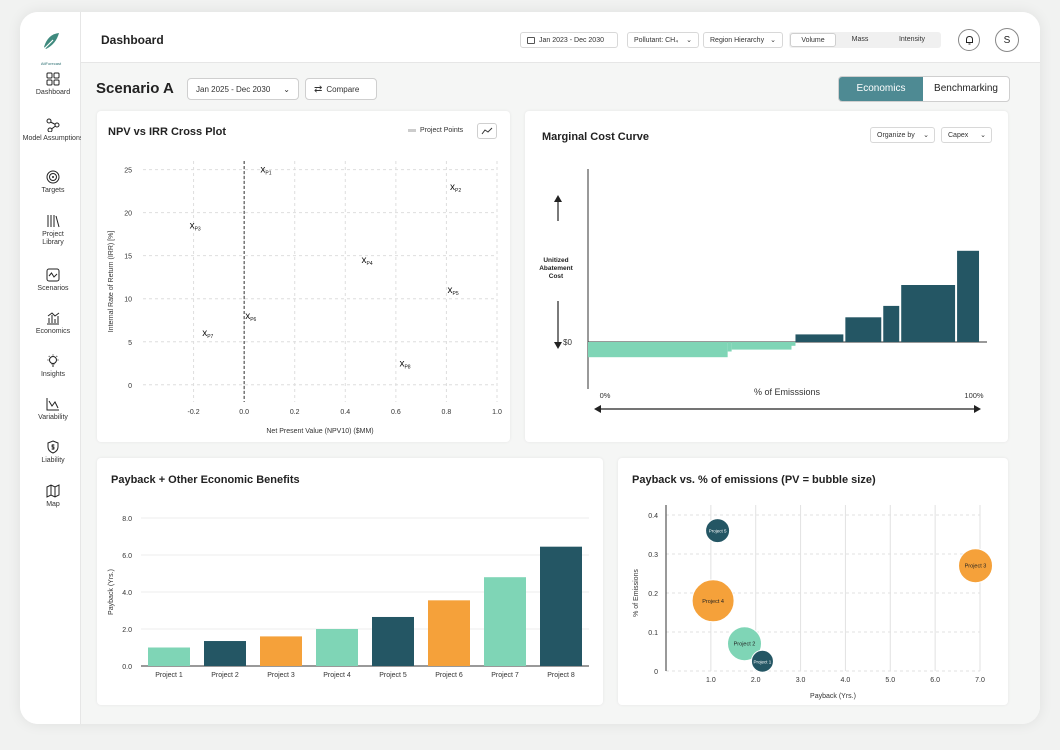 This screenshot has height=750, width=1060. Describe the element at coordinates (53, 84) in the screenshot. I see `sidebar-item-dashboard: Dashboard` at that location.